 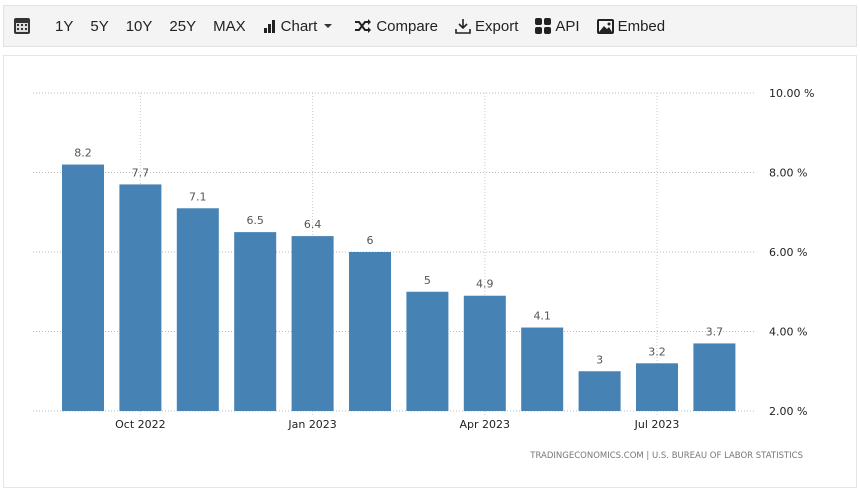 I want to click on chart-label: Chart, so click(x=299, y=26).